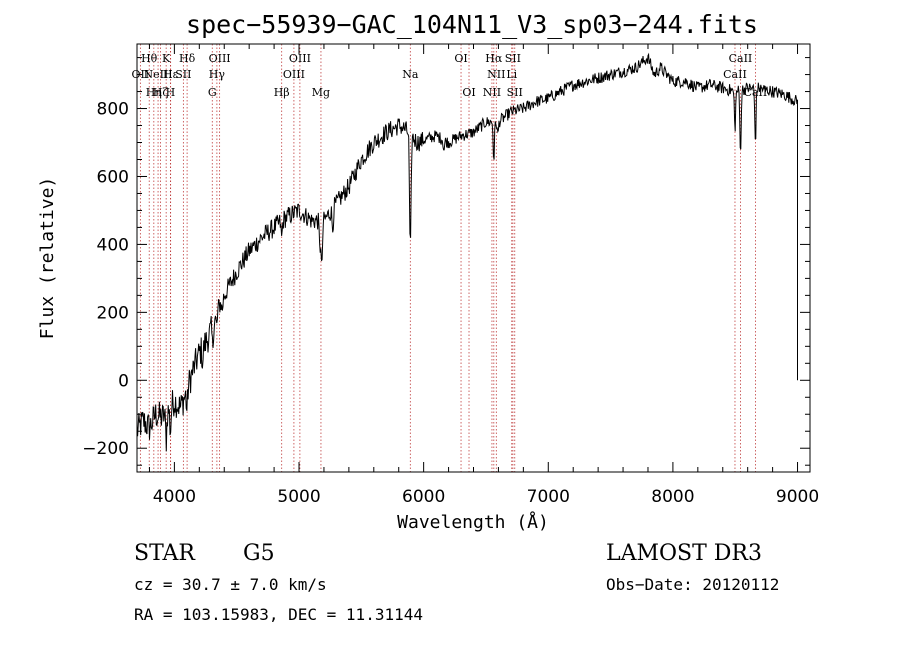 This screenshot has width=900, height=649. What do you see at coordinates (321, 92) in the screenshot?
I see `spectral-line-label: Mg` at bounding box center [321, 92].